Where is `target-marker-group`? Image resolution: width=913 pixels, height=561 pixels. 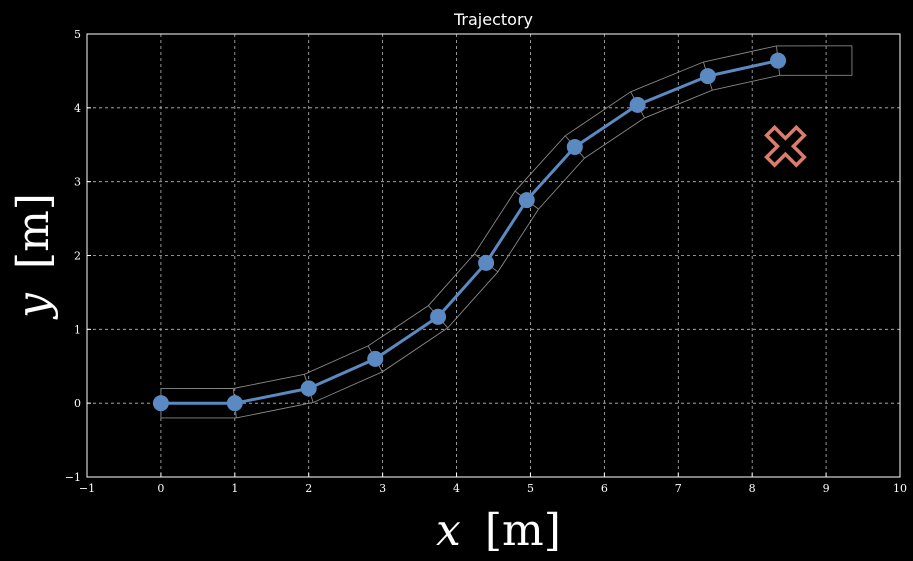 target-marker-group is located at coordinates (785, 146).